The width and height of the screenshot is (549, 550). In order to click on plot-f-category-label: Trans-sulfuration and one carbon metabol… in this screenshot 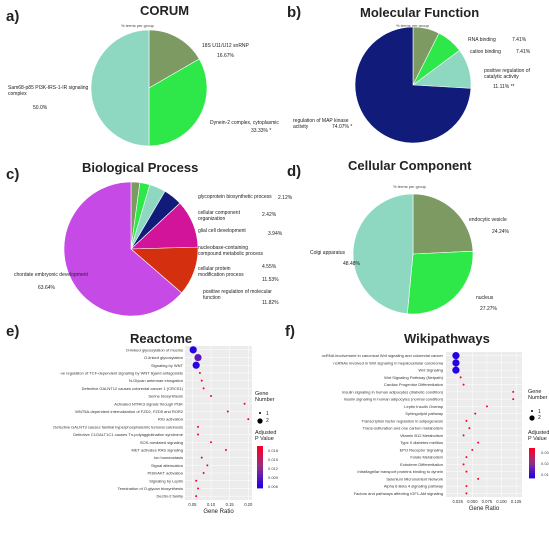, I will do `click(403, 428)`.